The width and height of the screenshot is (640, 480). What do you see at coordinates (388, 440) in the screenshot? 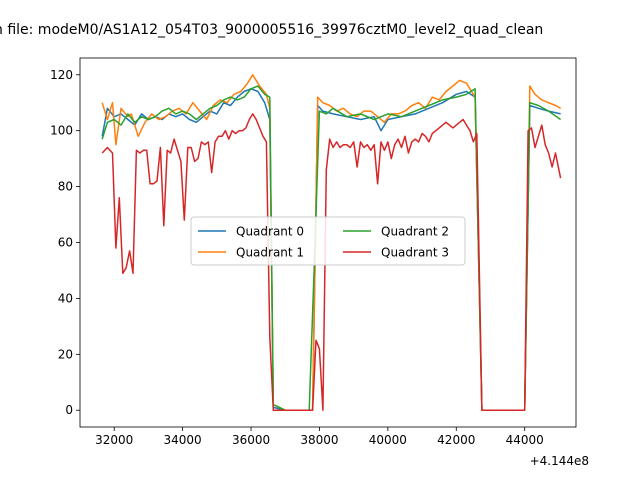
I see `x-tick-label: 40000` at bounding box center [388, 440].